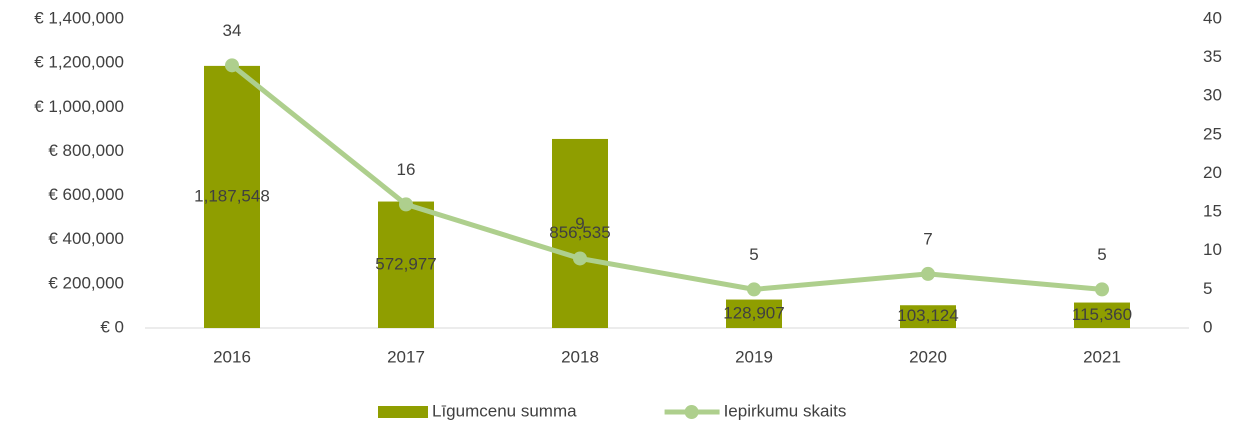 The height and width of the screenshot is (433, 1243). I want to click on data-label: 7, so click(927, 238).